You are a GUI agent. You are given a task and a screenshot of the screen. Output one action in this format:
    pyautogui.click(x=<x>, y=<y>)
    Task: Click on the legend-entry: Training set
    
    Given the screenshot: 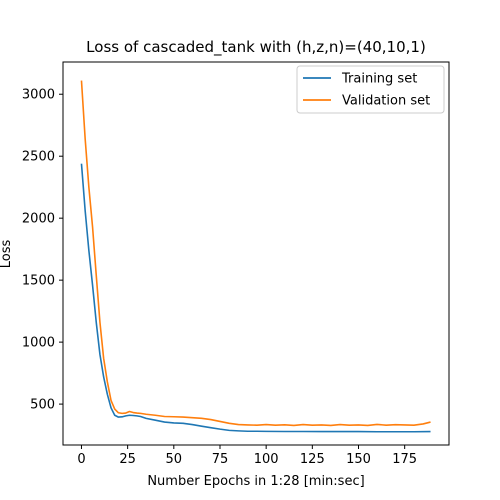 What is the action you would take?
    pyautogui.click(x=379, y=79)
    